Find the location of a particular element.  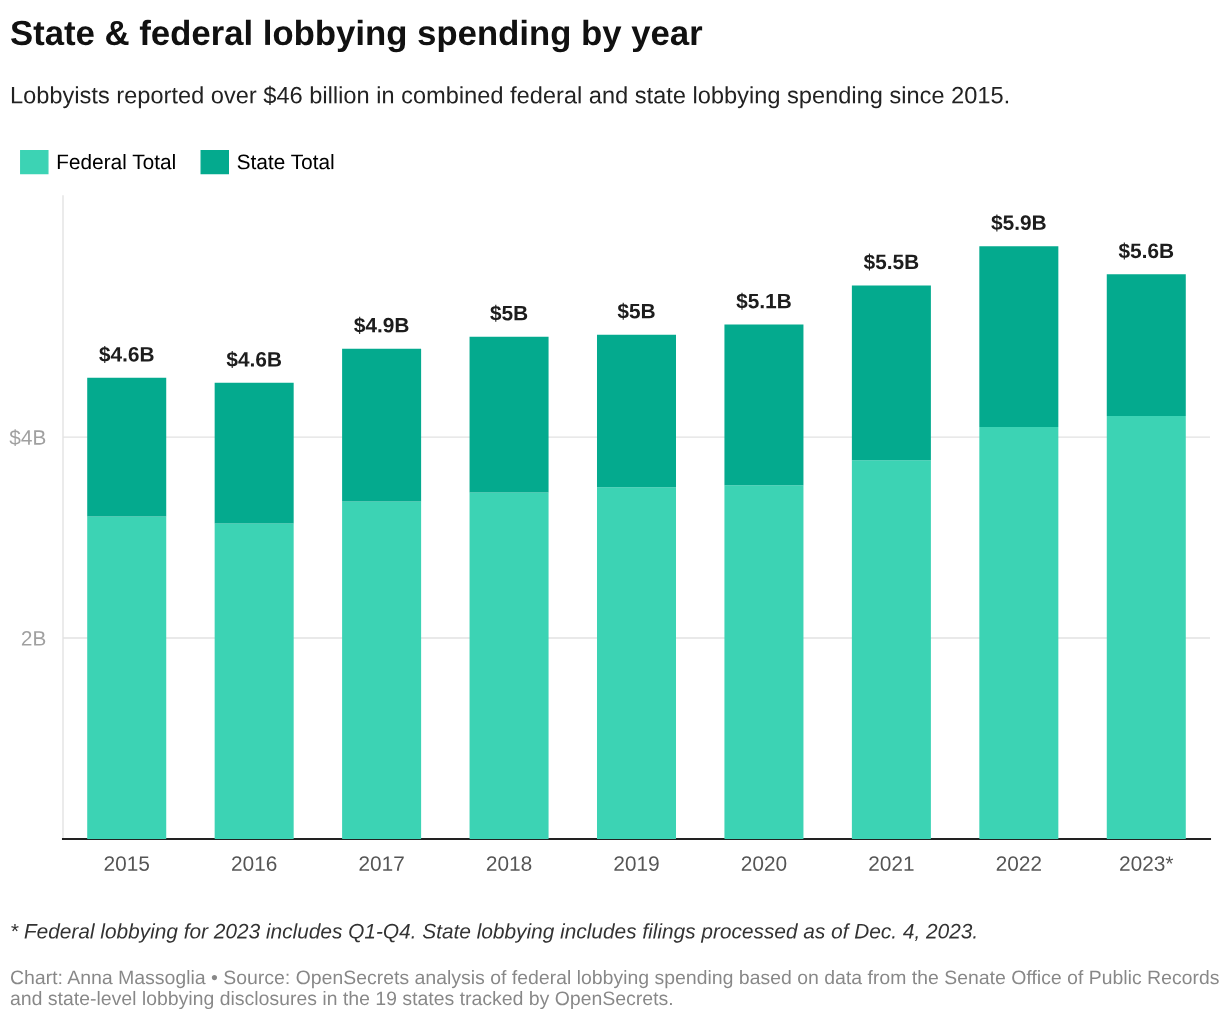

x-tick-label: 2020 is located at coordinates (764, 863).